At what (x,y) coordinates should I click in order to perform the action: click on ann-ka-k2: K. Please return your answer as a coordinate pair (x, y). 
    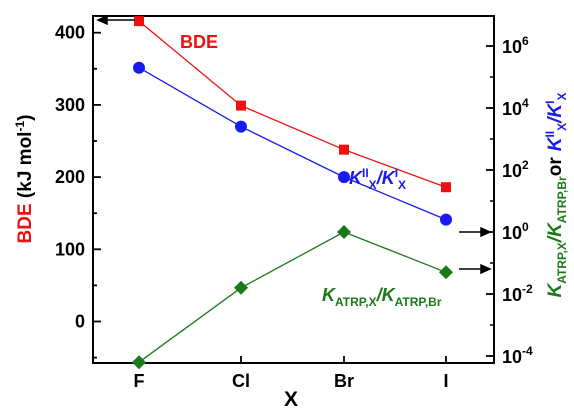
    Looking at the image, I should click on (389, 295).